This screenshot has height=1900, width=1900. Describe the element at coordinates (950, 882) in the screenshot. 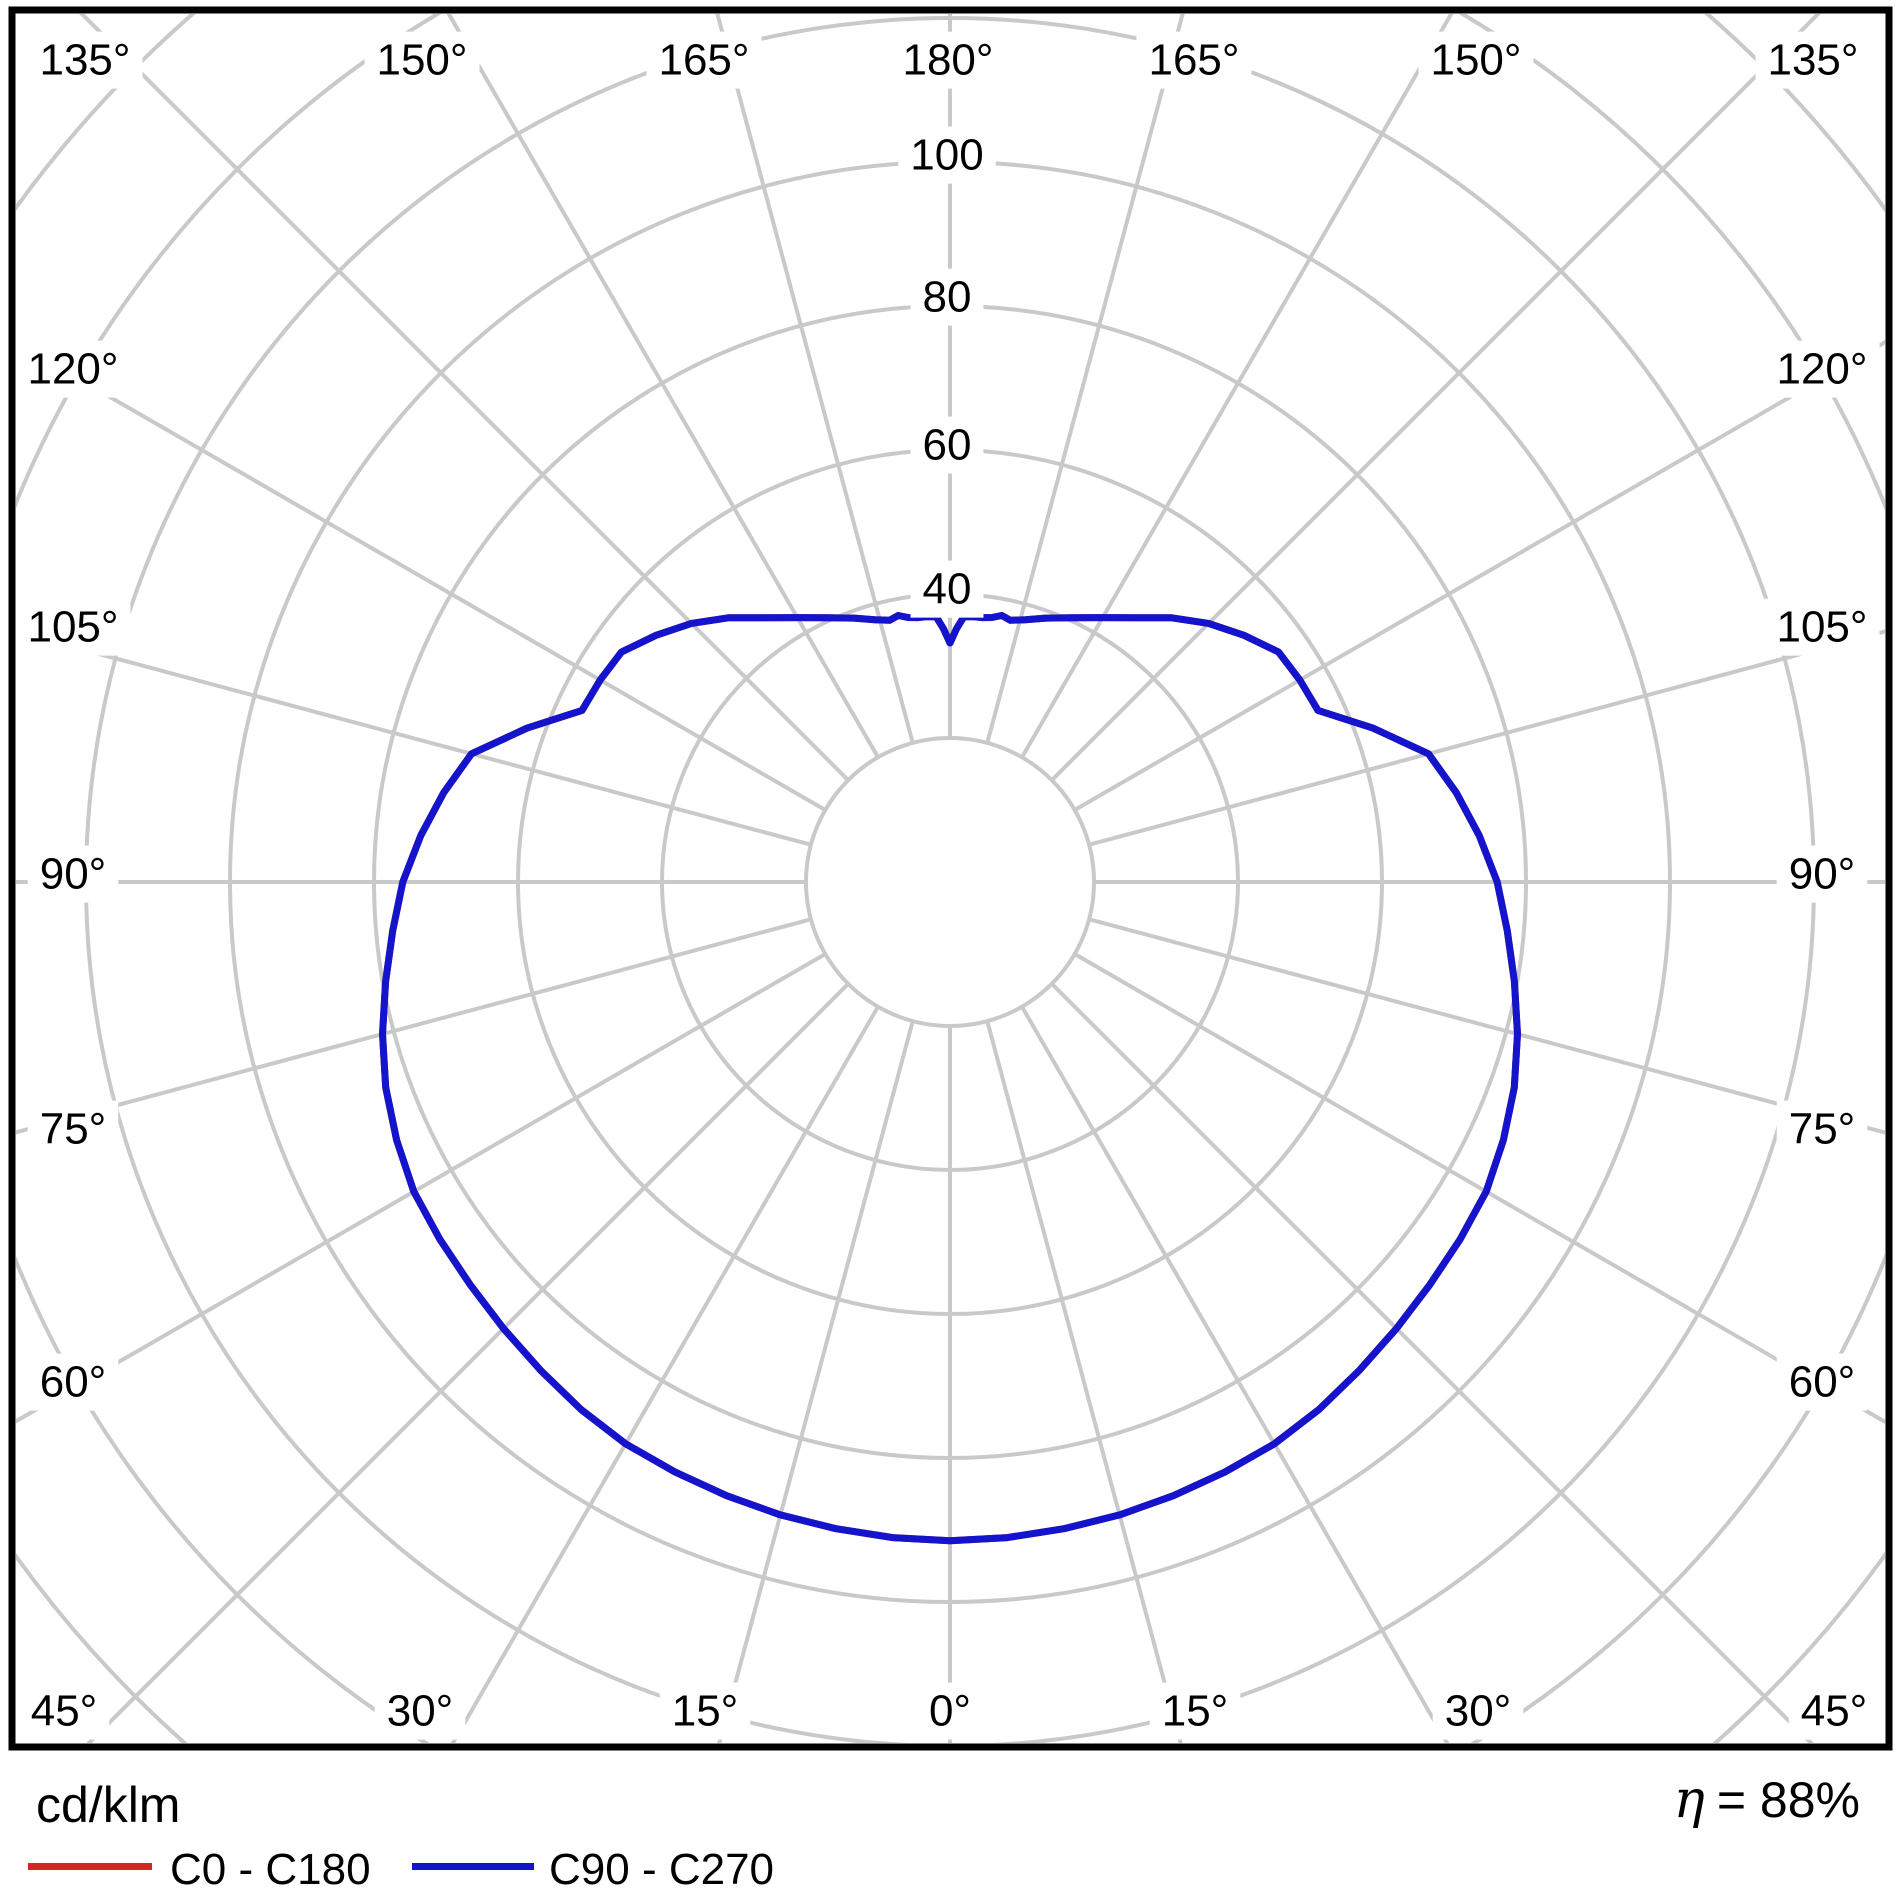

I see `ring-gridline` at that location.